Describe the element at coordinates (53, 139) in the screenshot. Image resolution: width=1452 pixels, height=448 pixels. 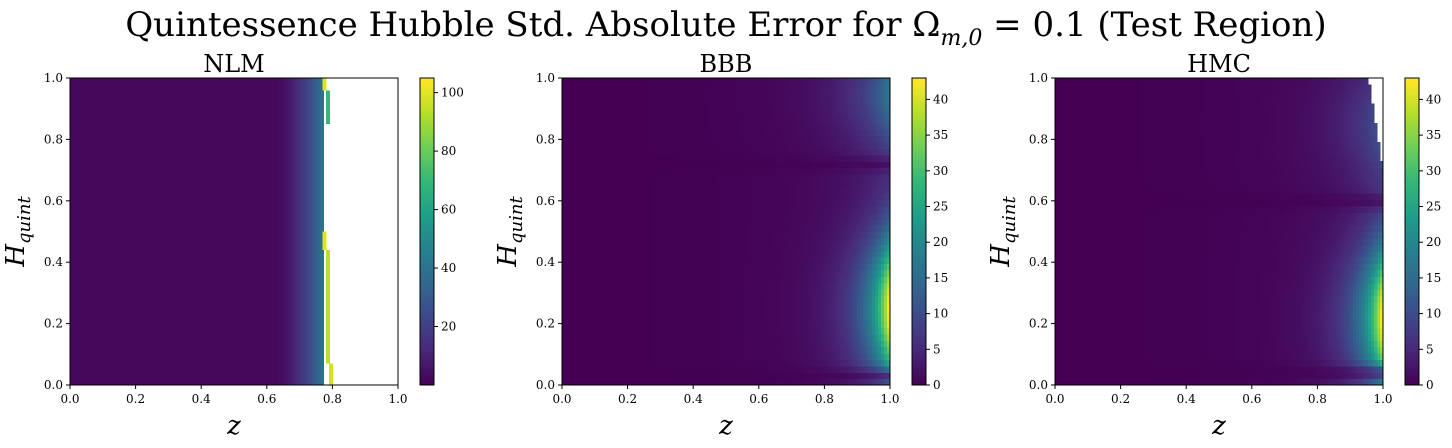
I see `y-tick-label: 0.8` at that location.